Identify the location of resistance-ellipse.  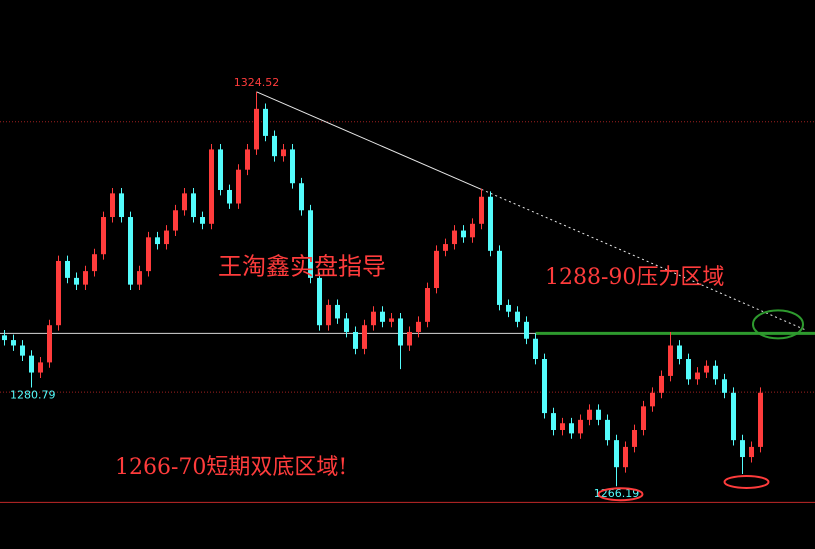
(778, 324).